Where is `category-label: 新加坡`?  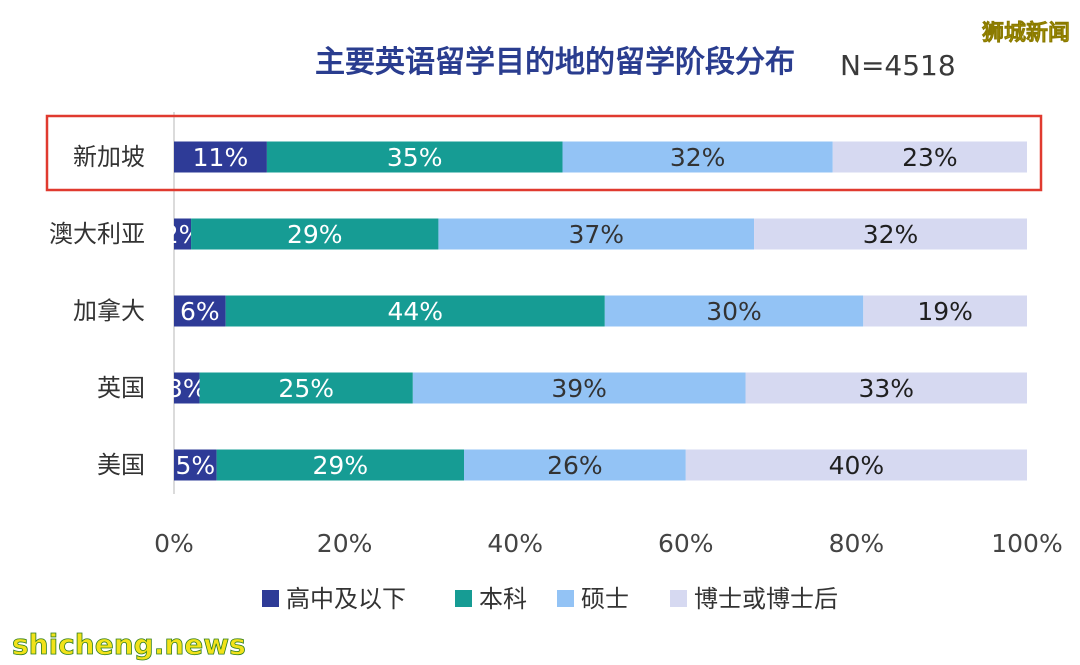
category-label: 新加坡 is located at coordinates (109, 157).